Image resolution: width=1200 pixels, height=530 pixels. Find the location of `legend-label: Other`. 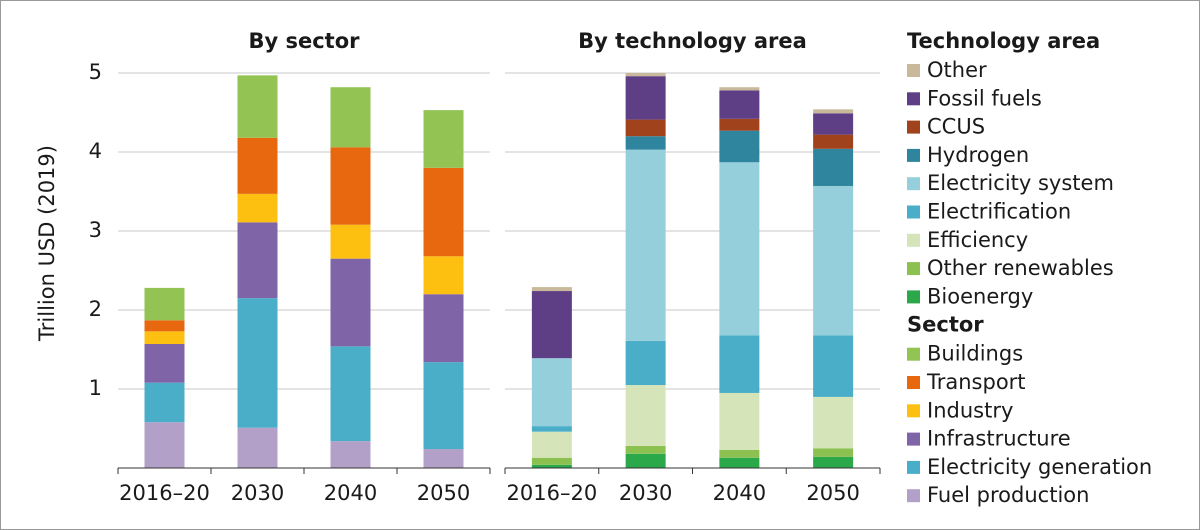

legend-label: Other is located at coordinates (957, 70).